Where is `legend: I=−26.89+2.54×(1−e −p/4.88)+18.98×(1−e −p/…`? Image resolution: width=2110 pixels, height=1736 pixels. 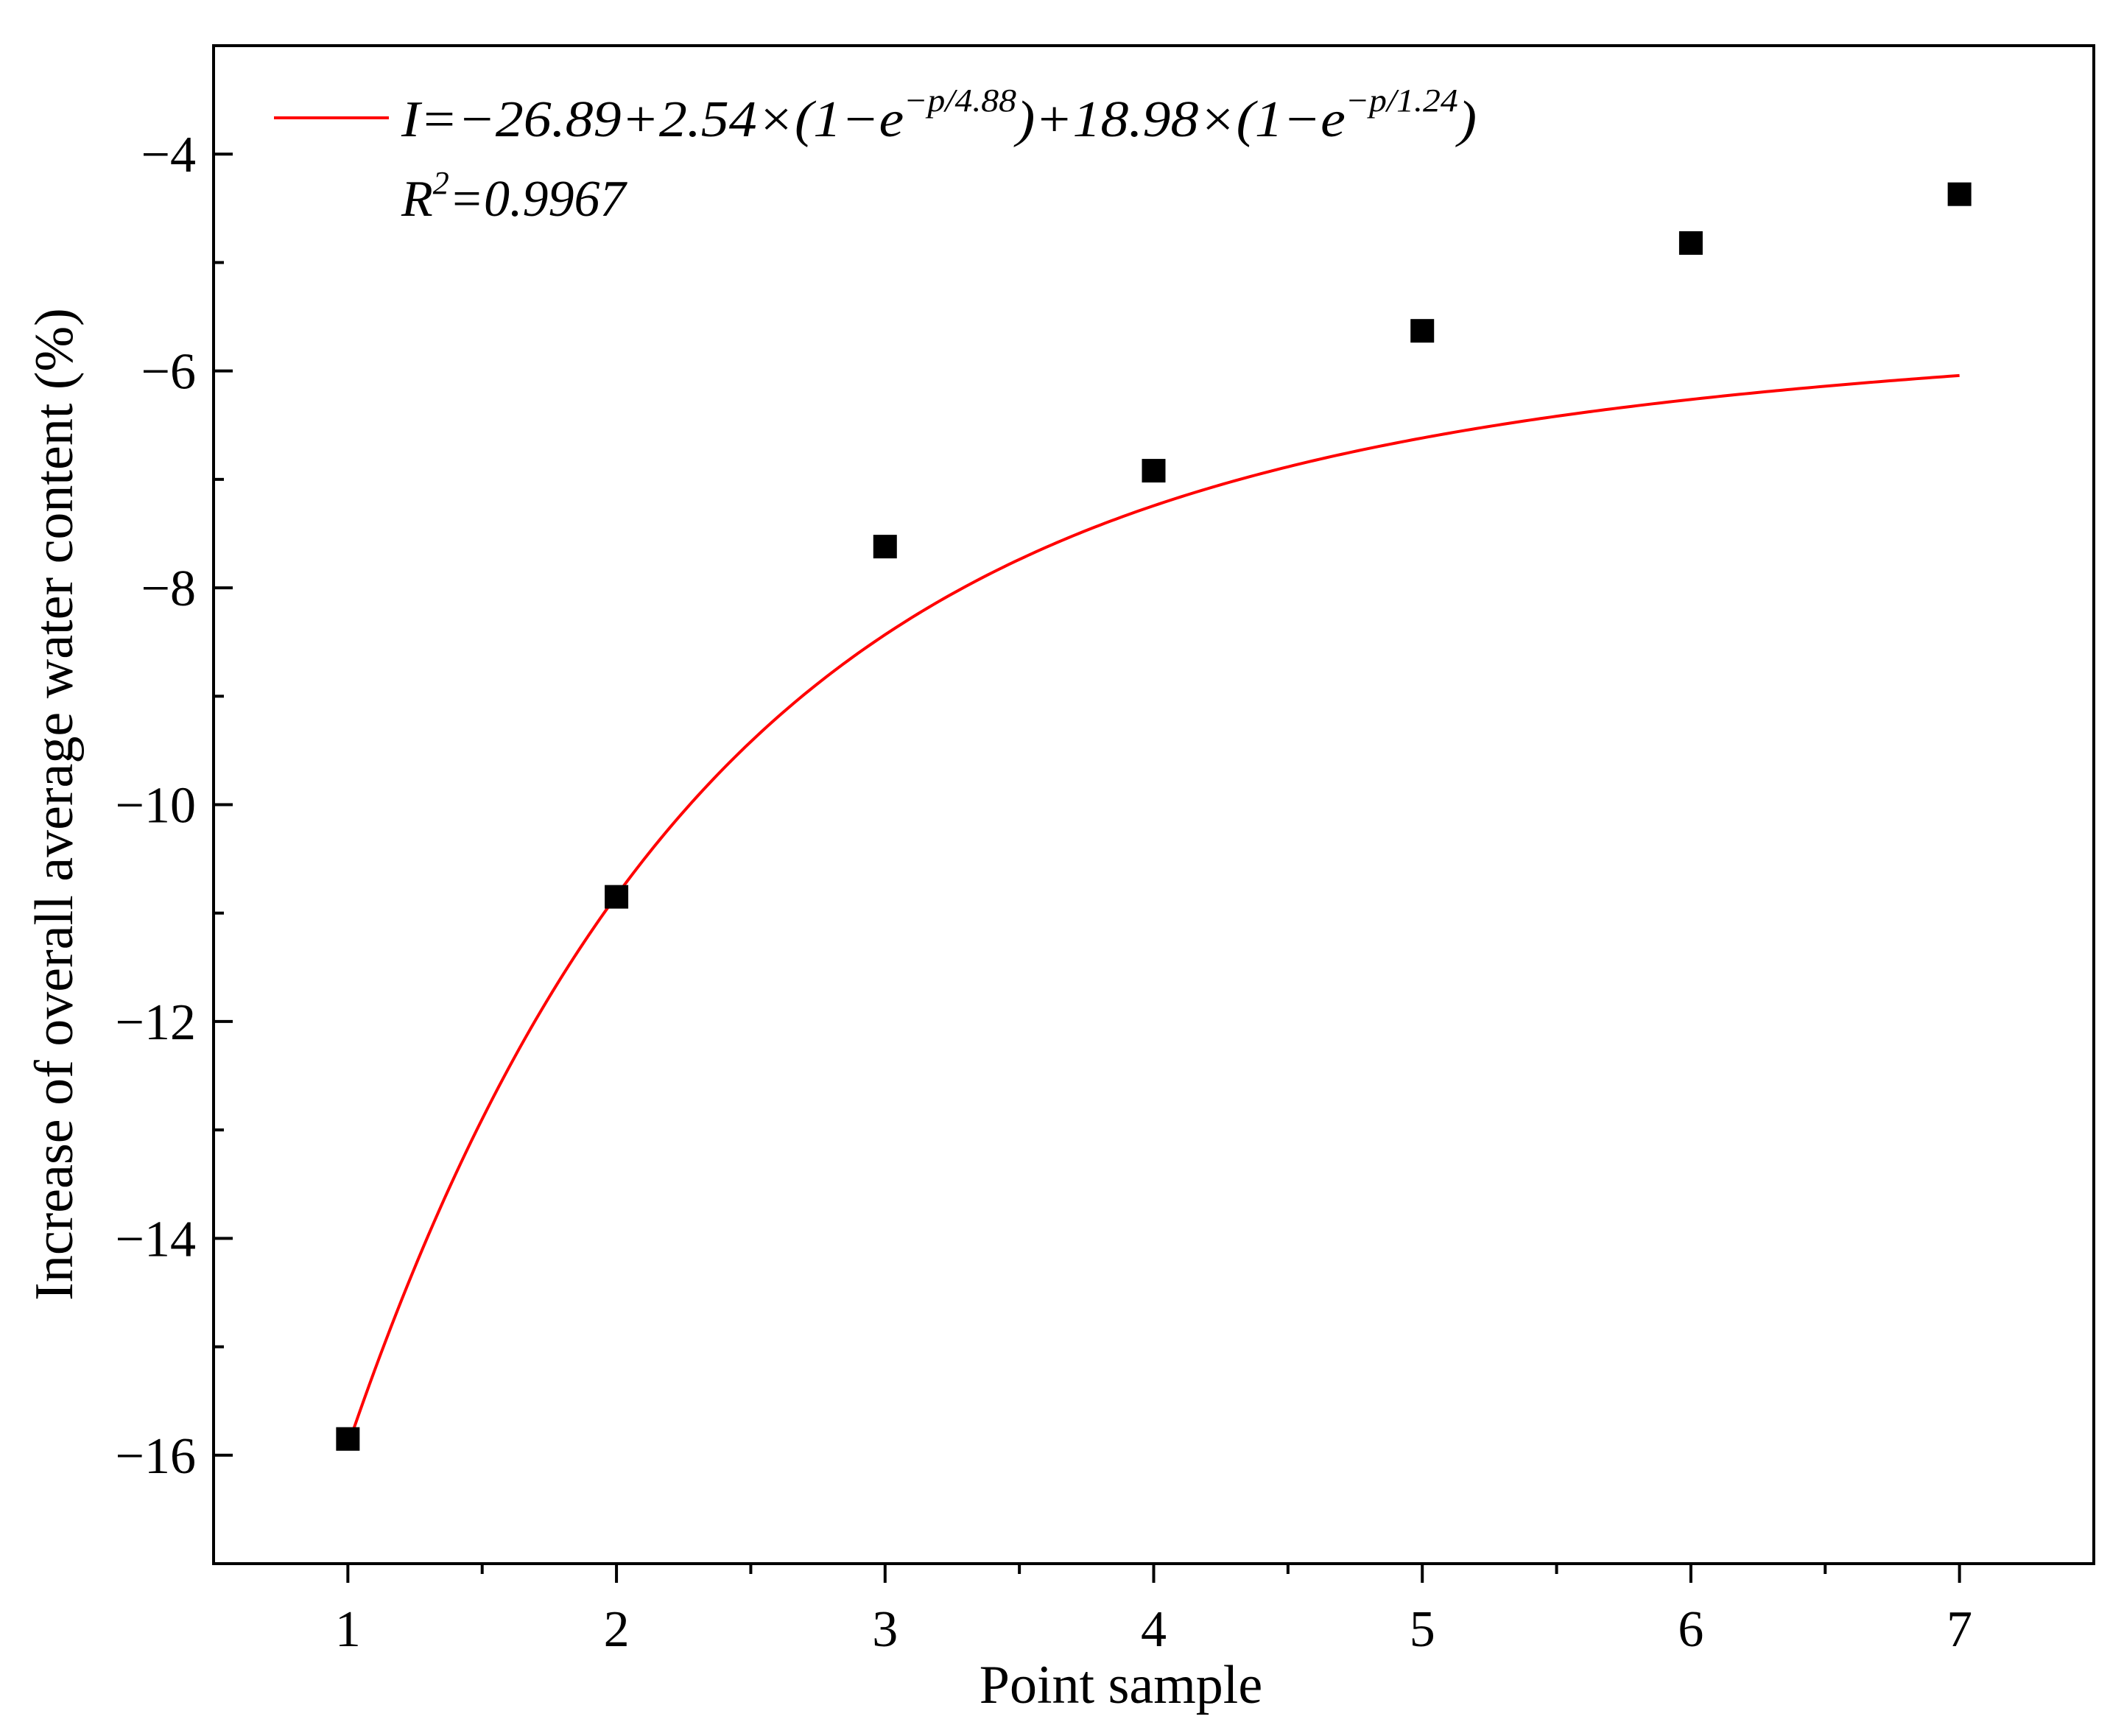
legend: I=−26.89+2.54×(1−e −p/4.88)+18.98×(1−e −p/… is located at coordinates (875, 155).